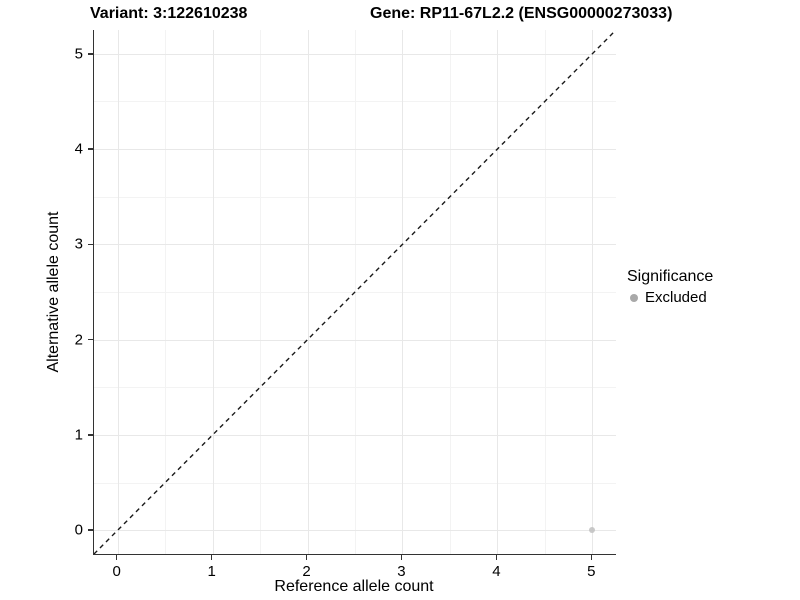 The image size is (800, 600). I want to click on y-axis-title: Alternative allele count, so click(53, 292).